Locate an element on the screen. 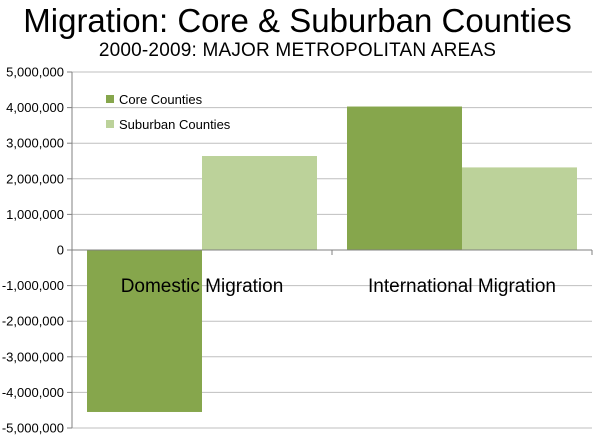 The width and height of the screenshot is (595, 439). y-tick-label: -1,000,000 is located at coordinates (33, 285).